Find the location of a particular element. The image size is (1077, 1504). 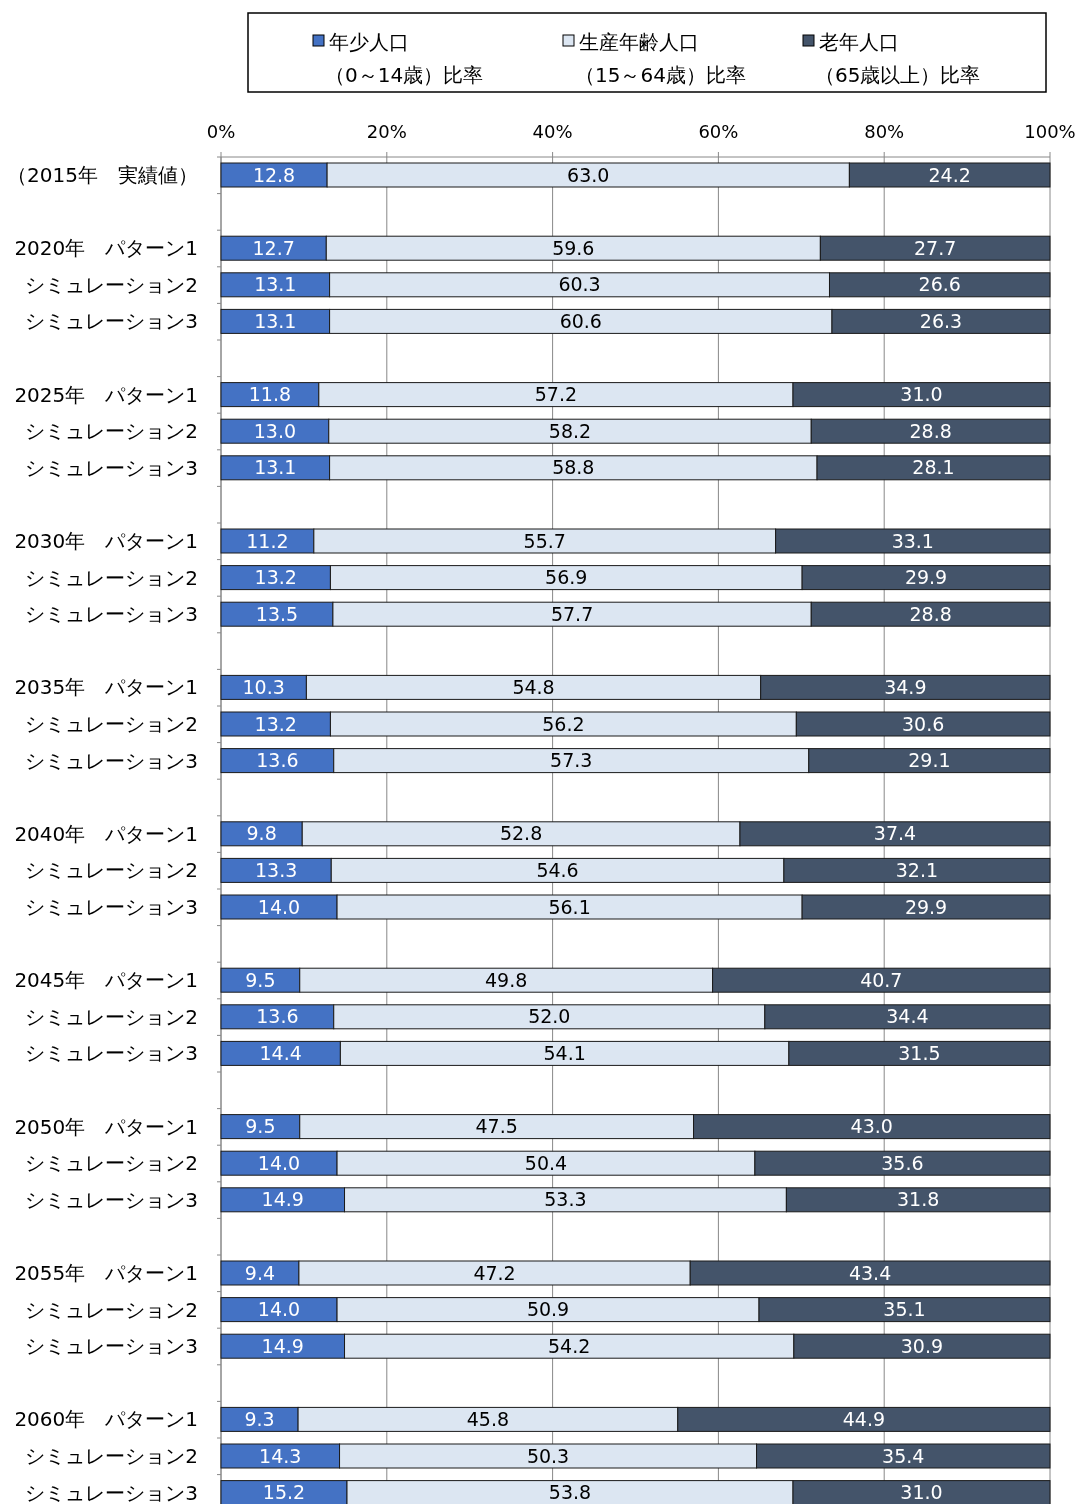

legend-label: 年少人口（0～14歳）比率 is located at coordinates (404, 58).